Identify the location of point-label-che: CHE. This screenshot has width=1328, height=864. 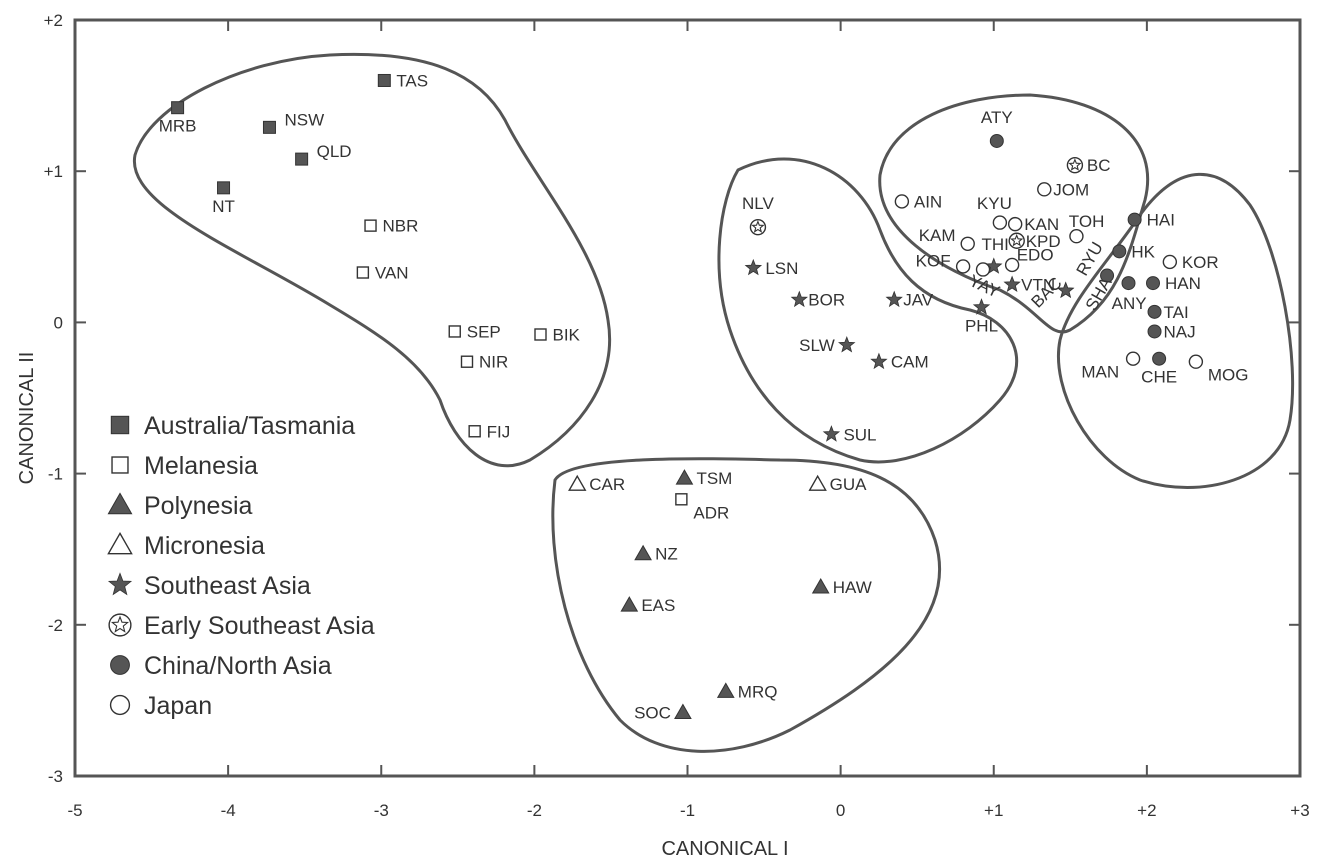
(1159, 377).